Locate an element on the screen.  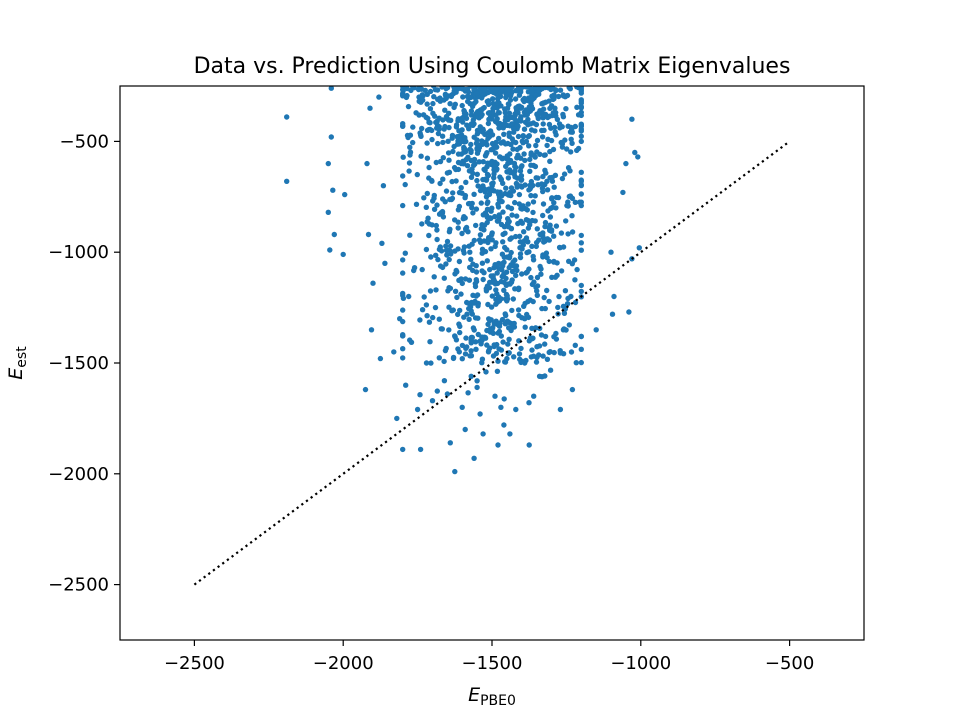
x-tick-label: −2000 is located at coordinates (343, 663).